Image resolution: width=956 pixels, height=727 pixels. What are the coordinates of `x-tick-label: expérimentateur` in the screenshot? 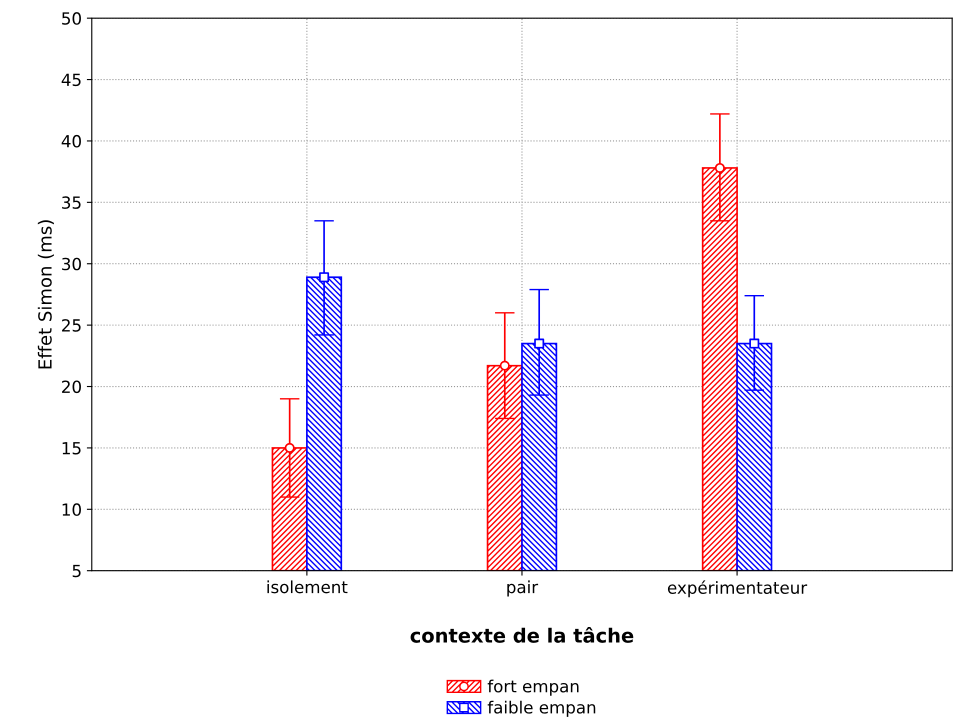 It's located at (738, 589).